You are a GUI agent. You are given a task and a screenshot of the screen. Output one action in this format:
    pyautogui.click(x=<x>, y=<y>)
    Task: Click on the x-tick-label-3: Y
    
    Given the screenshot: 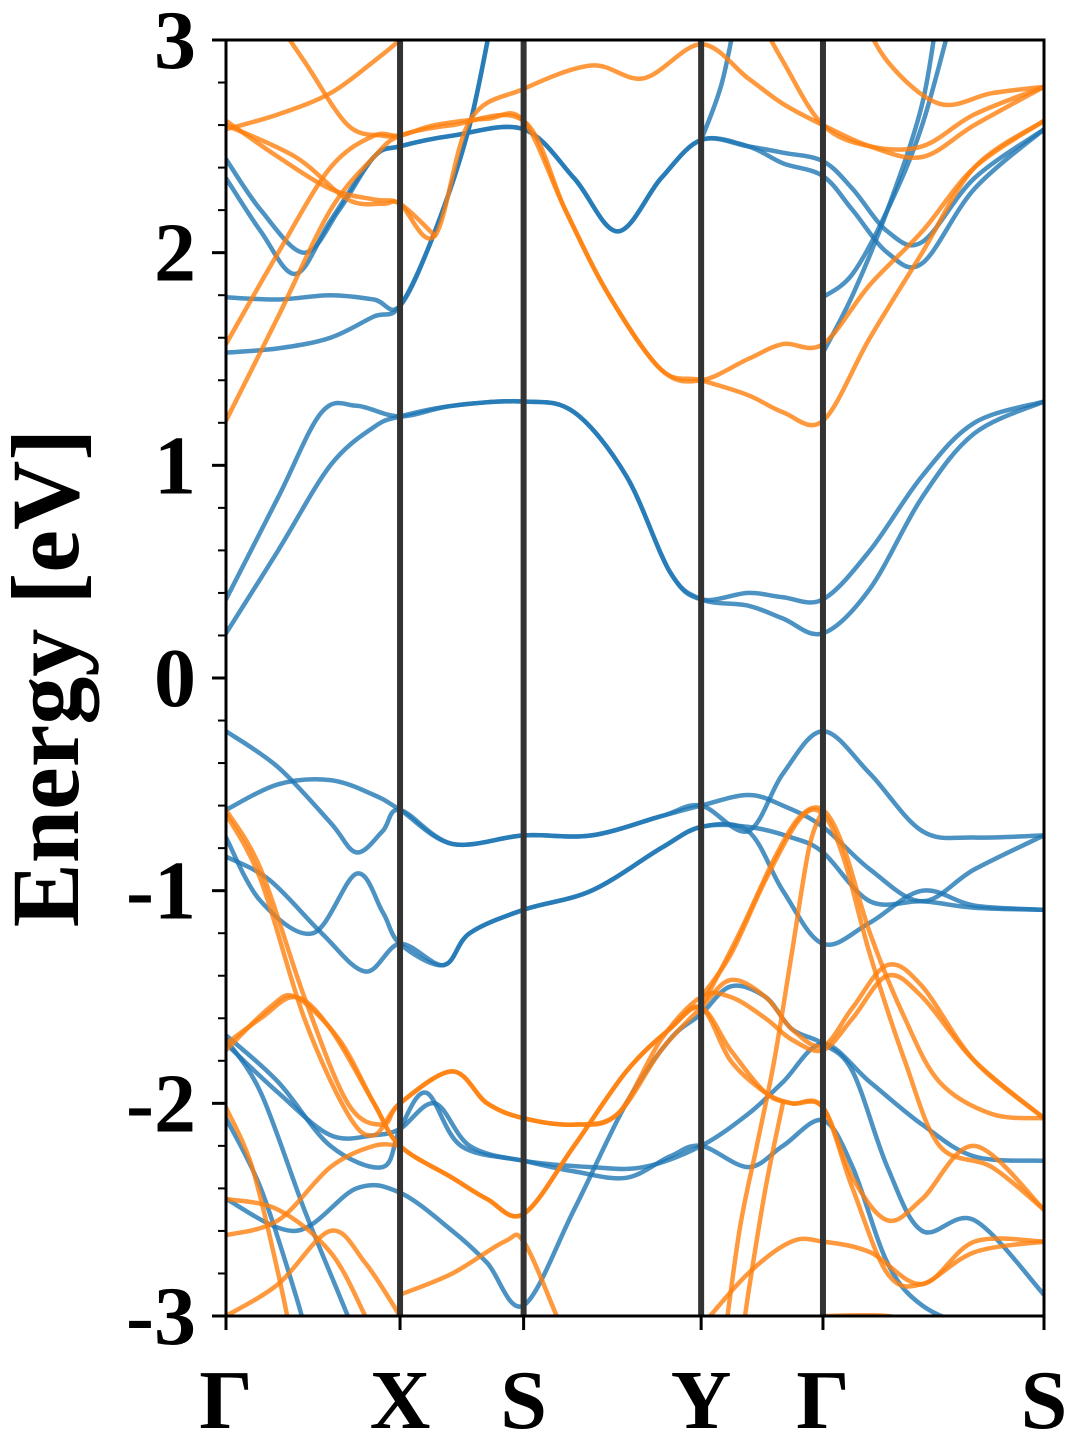 What is the action you would take?
    pyautogui.click(x=701, y=1397)
    